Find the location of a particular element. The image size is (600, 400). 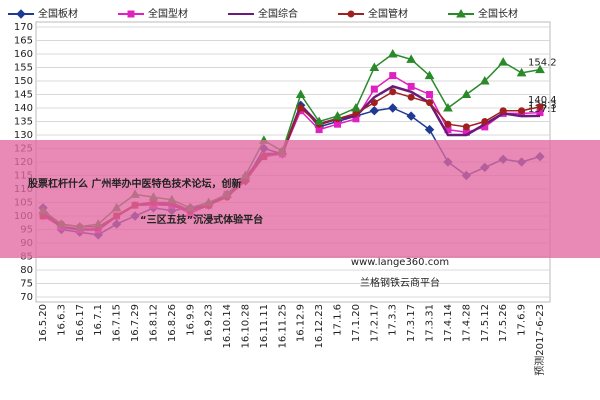

y-tick-label: 130 is located at coordinates (23, 135).